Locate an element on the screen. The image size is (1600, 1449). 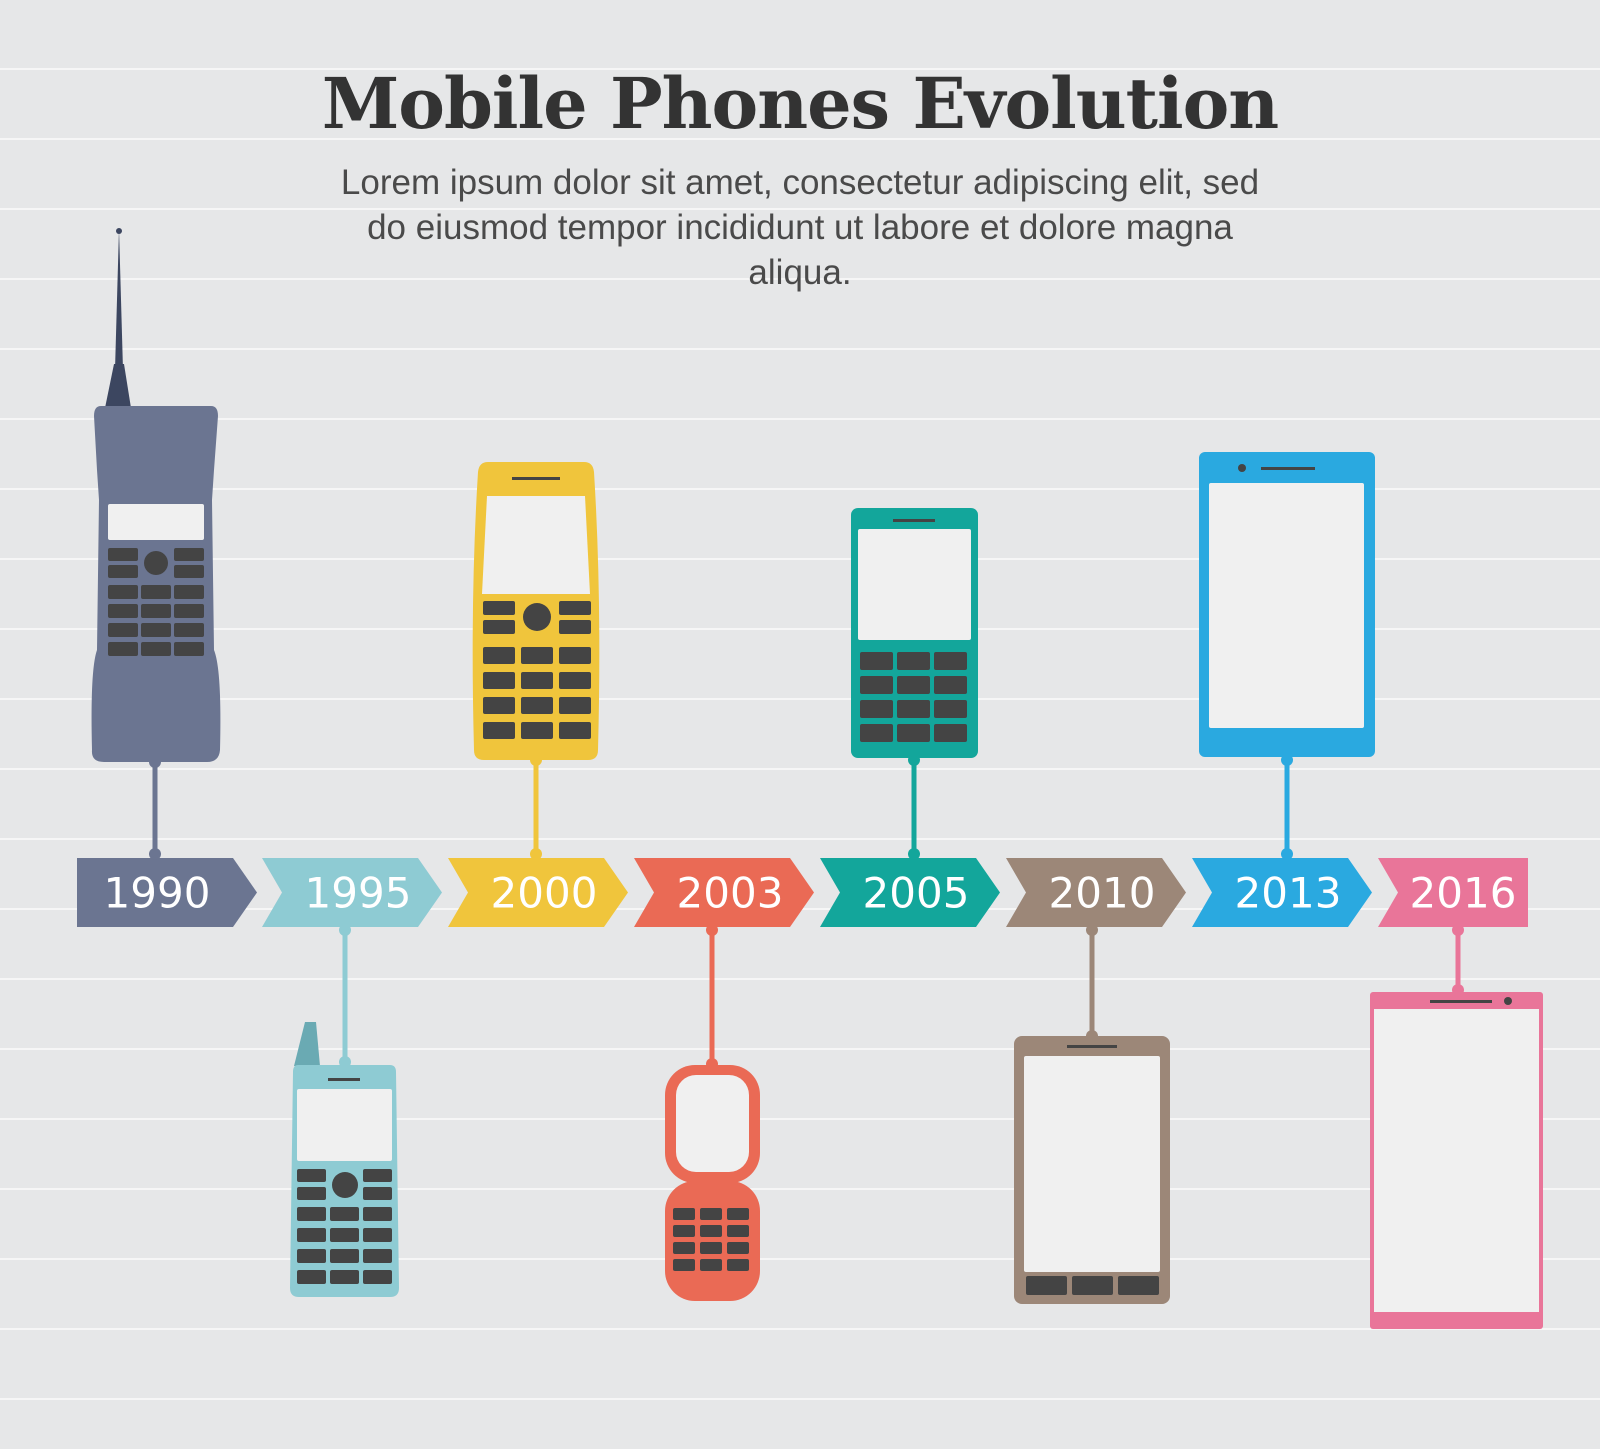
year-marker-2005: 2005 is located at coordinates (910, 892).